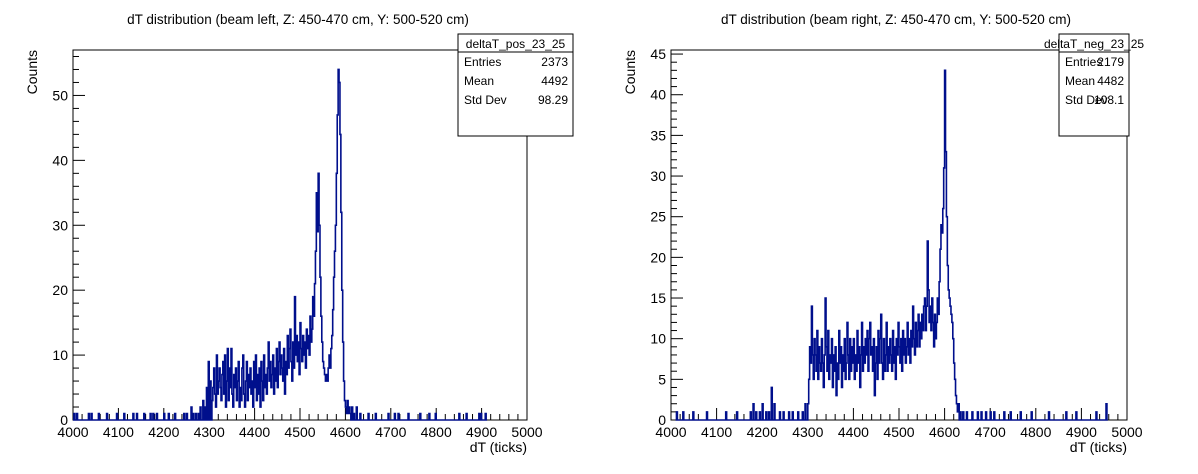 Image resolution: width=1198 pixels, height=474 pixels. I want to click on left-y-tick-label: 30, so click(60, 225).